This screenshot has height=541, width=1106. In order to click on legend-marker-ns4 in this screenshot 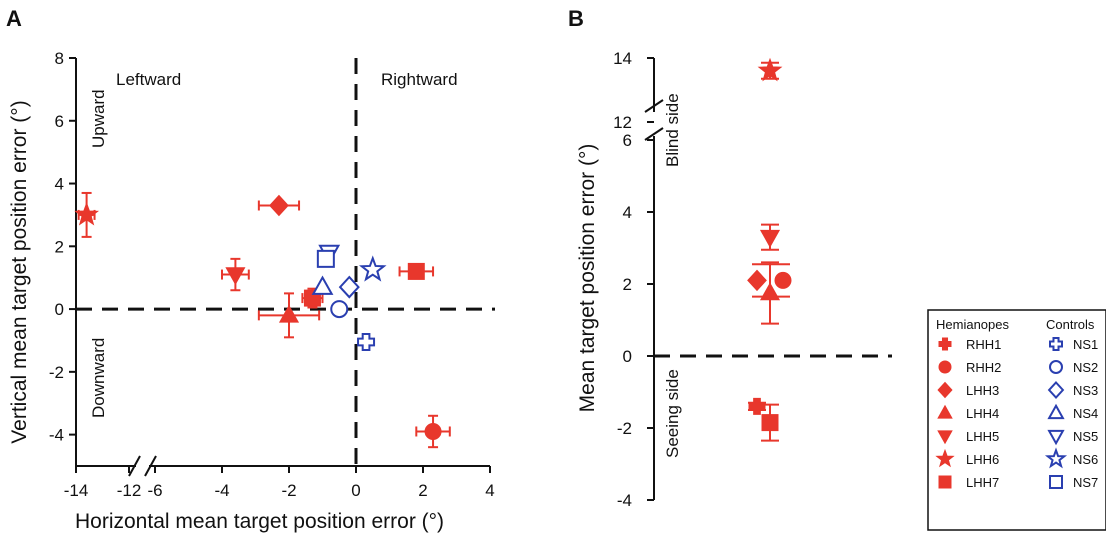, I will do `click(1056, 411)`.